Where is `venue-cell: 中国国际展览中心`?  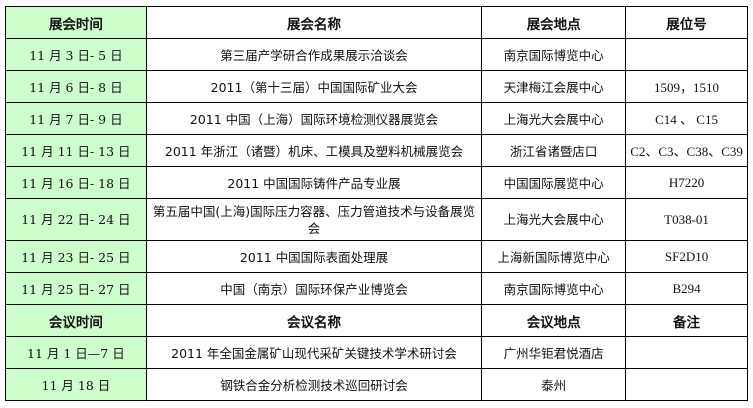 venue-cell: 中国国际展览中心 is located at coordinates (554, 182).